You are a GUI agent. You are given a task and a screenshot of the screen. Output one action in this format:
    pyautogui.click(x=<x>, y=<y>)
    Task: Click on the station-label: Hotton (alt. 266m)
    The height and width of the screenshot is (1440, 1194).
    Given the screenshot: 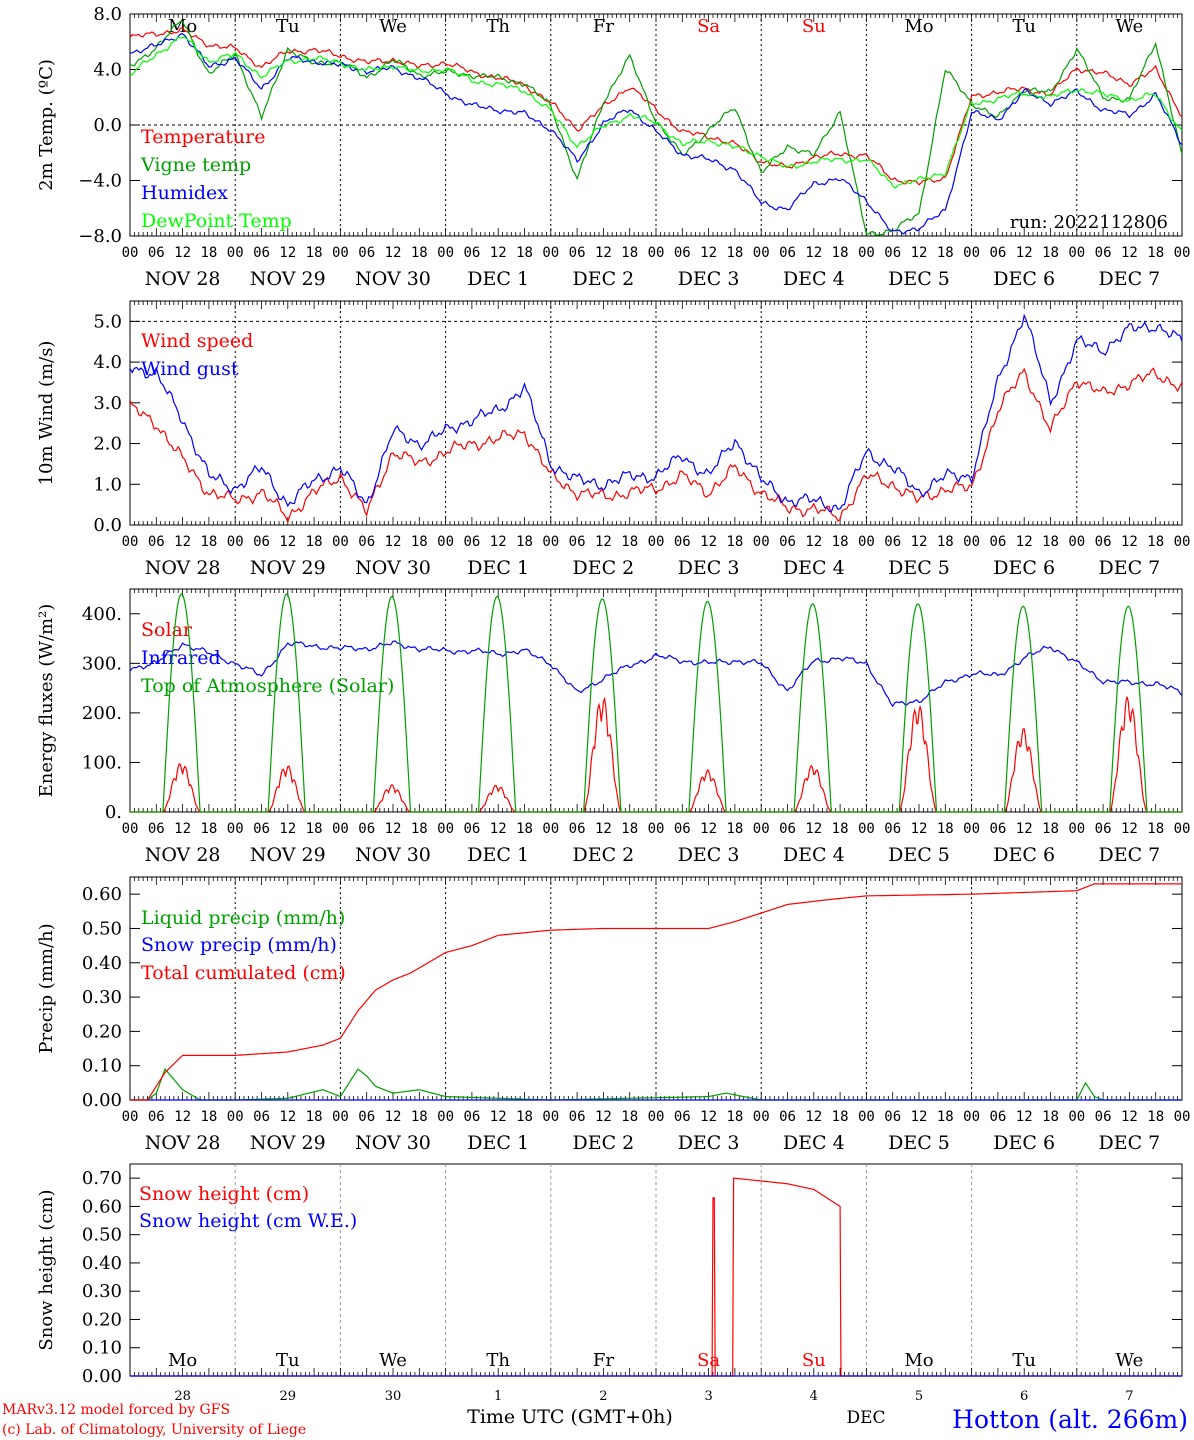 What is the action you would take?
    pyautogui.click(x=1070, y=1419)
    